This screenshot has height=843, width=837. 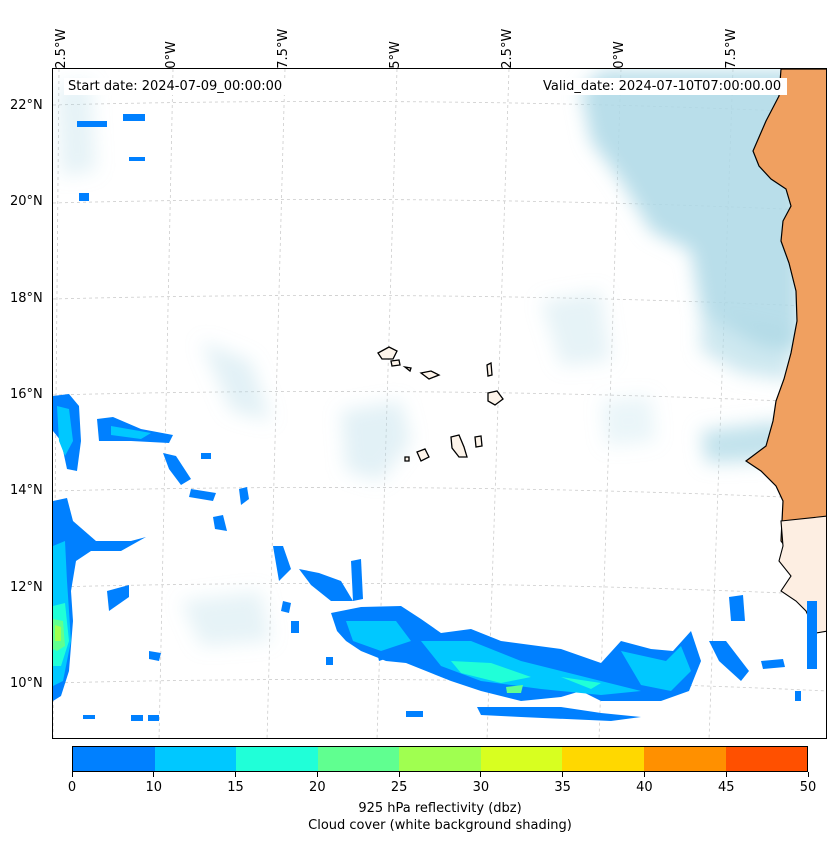 What do you see at coordinates (134, 117) in the screenshot?
I see `echo-cell-northwest-b` at bounding box center [134, 117].